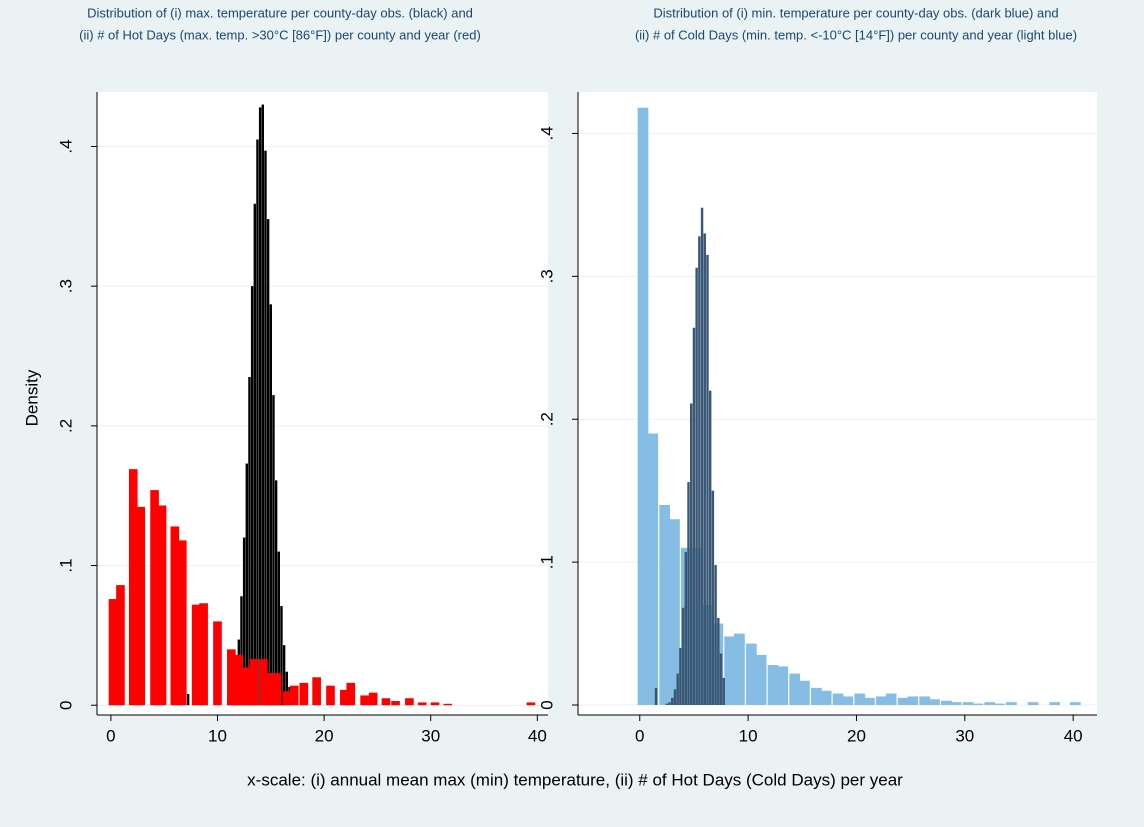  I want to click on y-tick-label: .2, so click(65, 426).